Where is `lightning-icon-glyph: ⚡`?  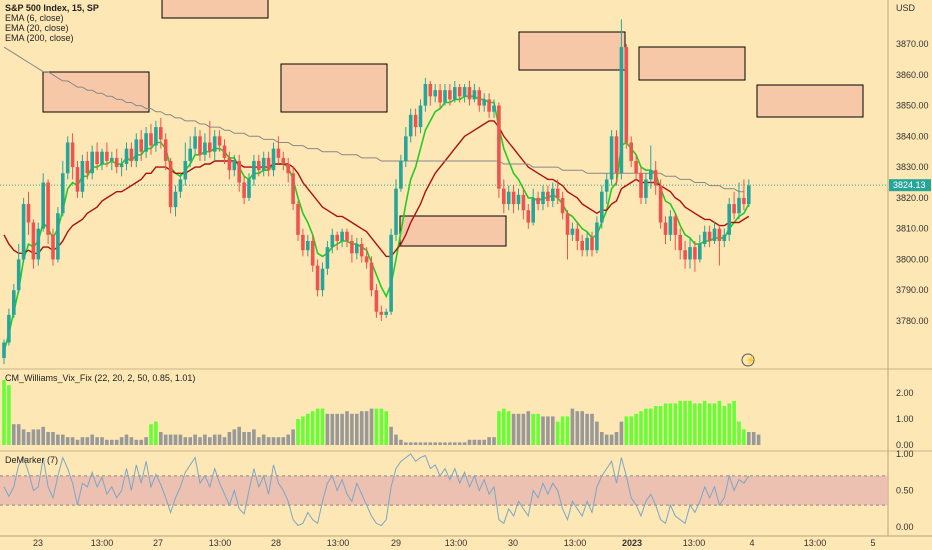 lightning-icon-glyph: ⚡ is located at coordinates (750, 360).